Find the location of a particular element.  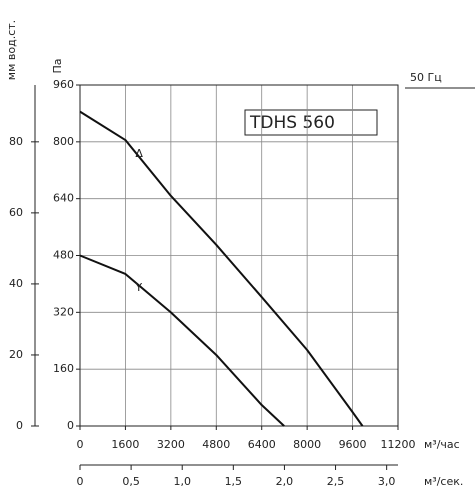

x-tick-label: 0 is located at coordinates (80, 444).